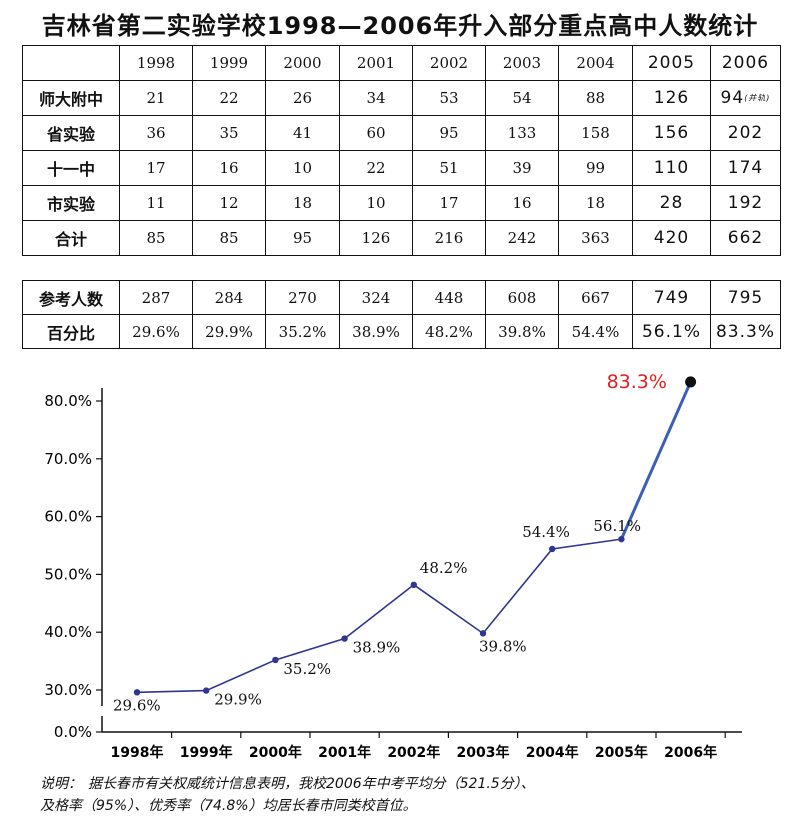 The image size is (800, 827). I want to click on x-tick-label: 2004年, so click(552, 752).